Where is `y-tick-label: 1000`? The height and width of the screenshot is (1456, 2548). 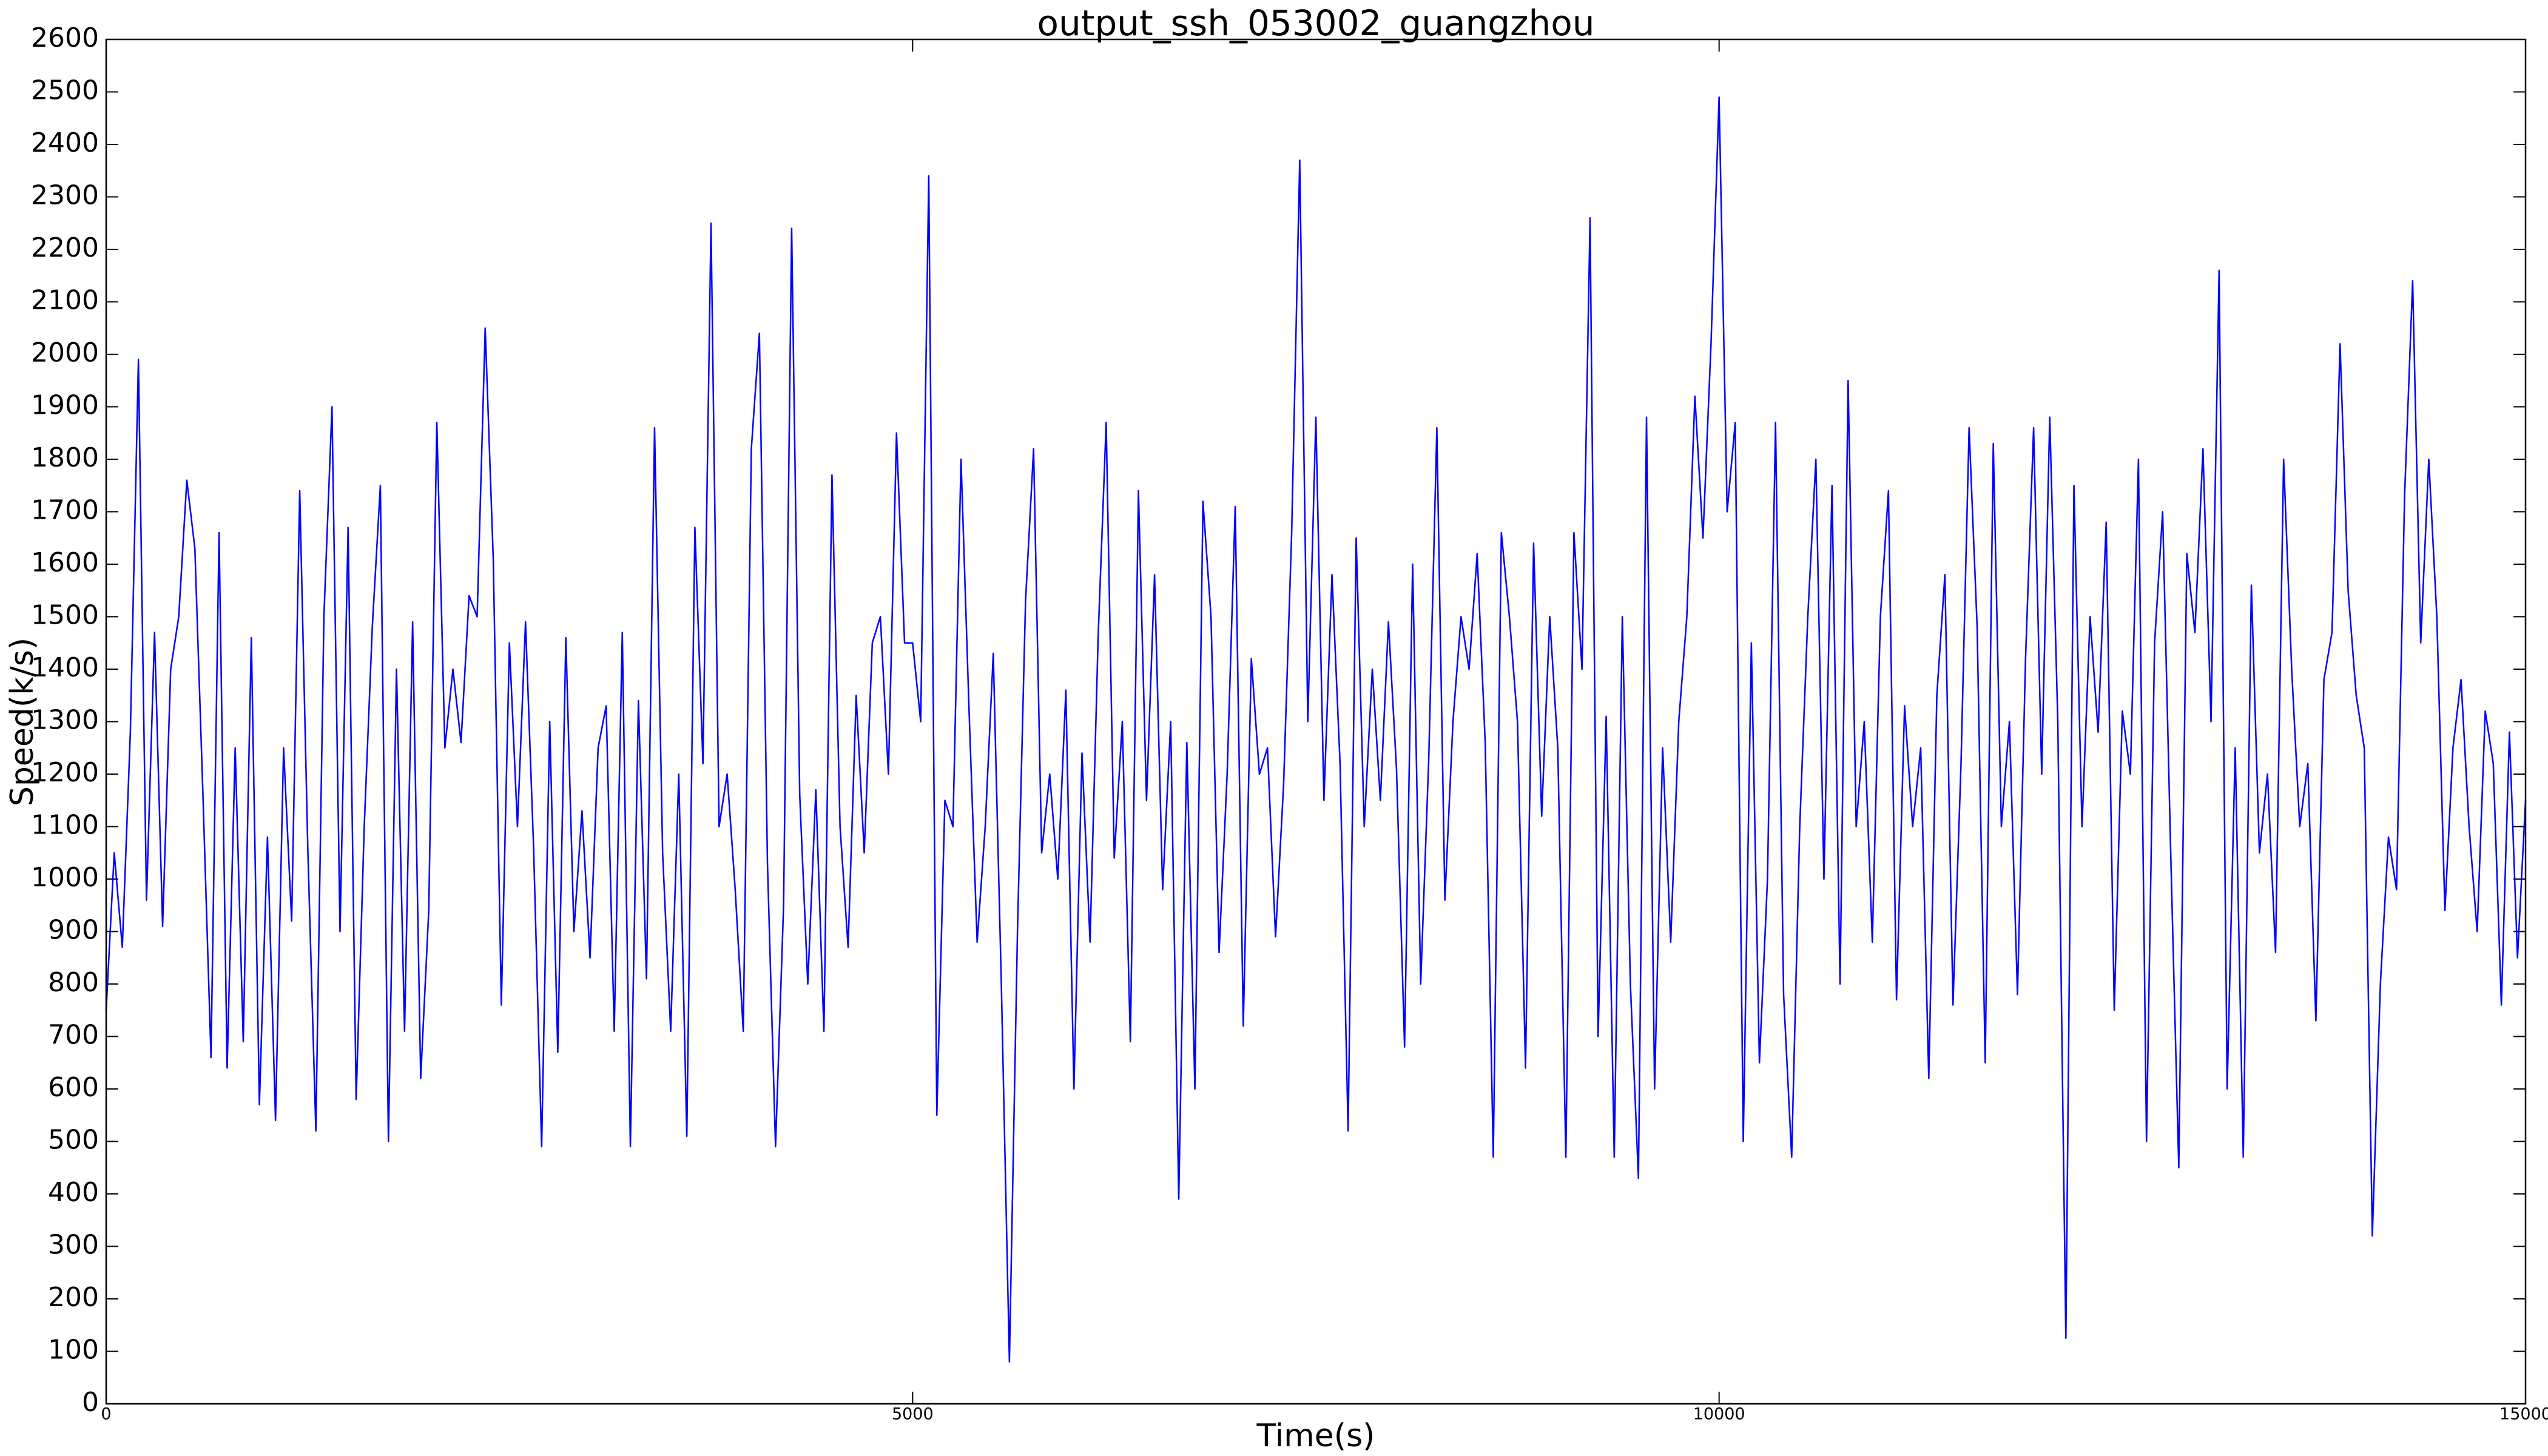
y-tick-label: 1000 is located at coordinates (65, 877).